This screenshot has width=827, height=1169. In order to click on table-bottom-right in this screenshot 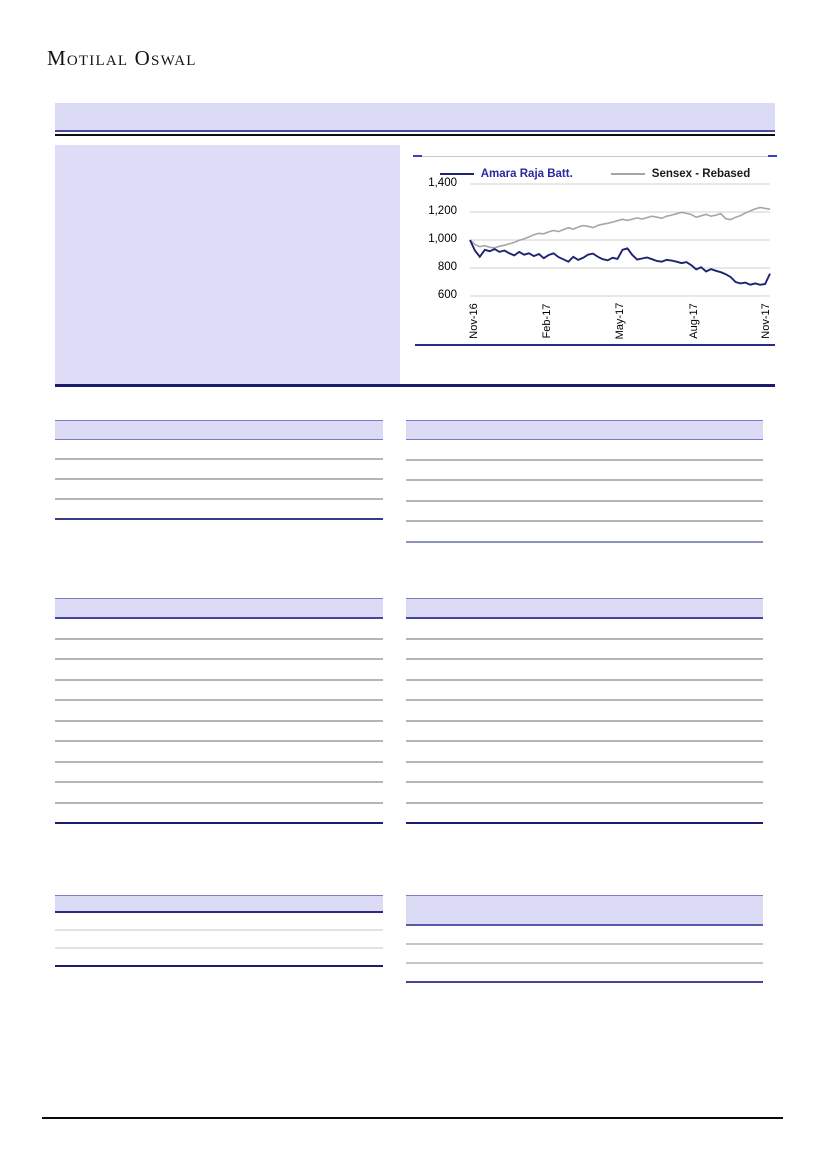, I will do `click(584, 939)`.